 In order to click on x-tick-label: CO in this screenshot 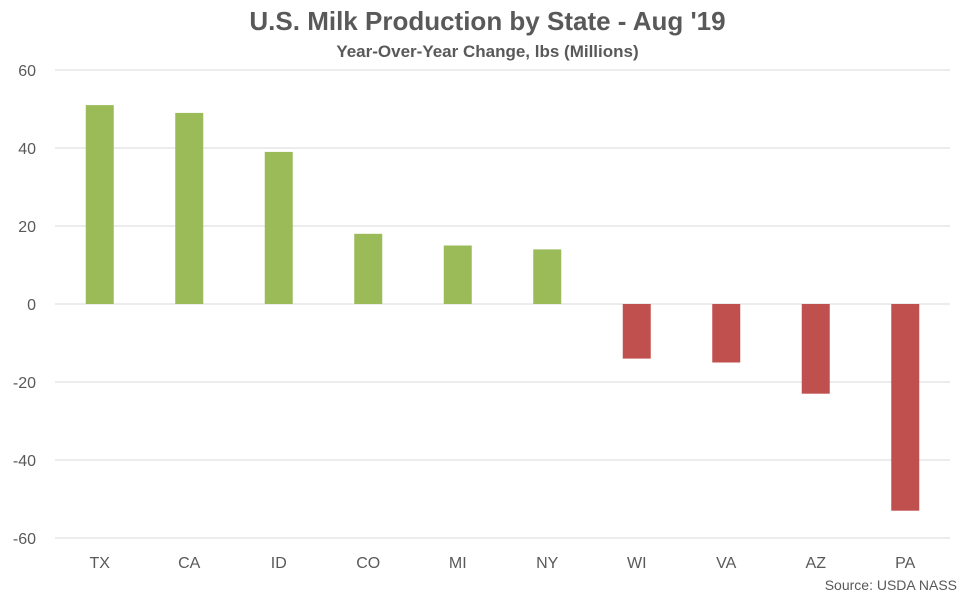, I will do `click(368, 563)`.